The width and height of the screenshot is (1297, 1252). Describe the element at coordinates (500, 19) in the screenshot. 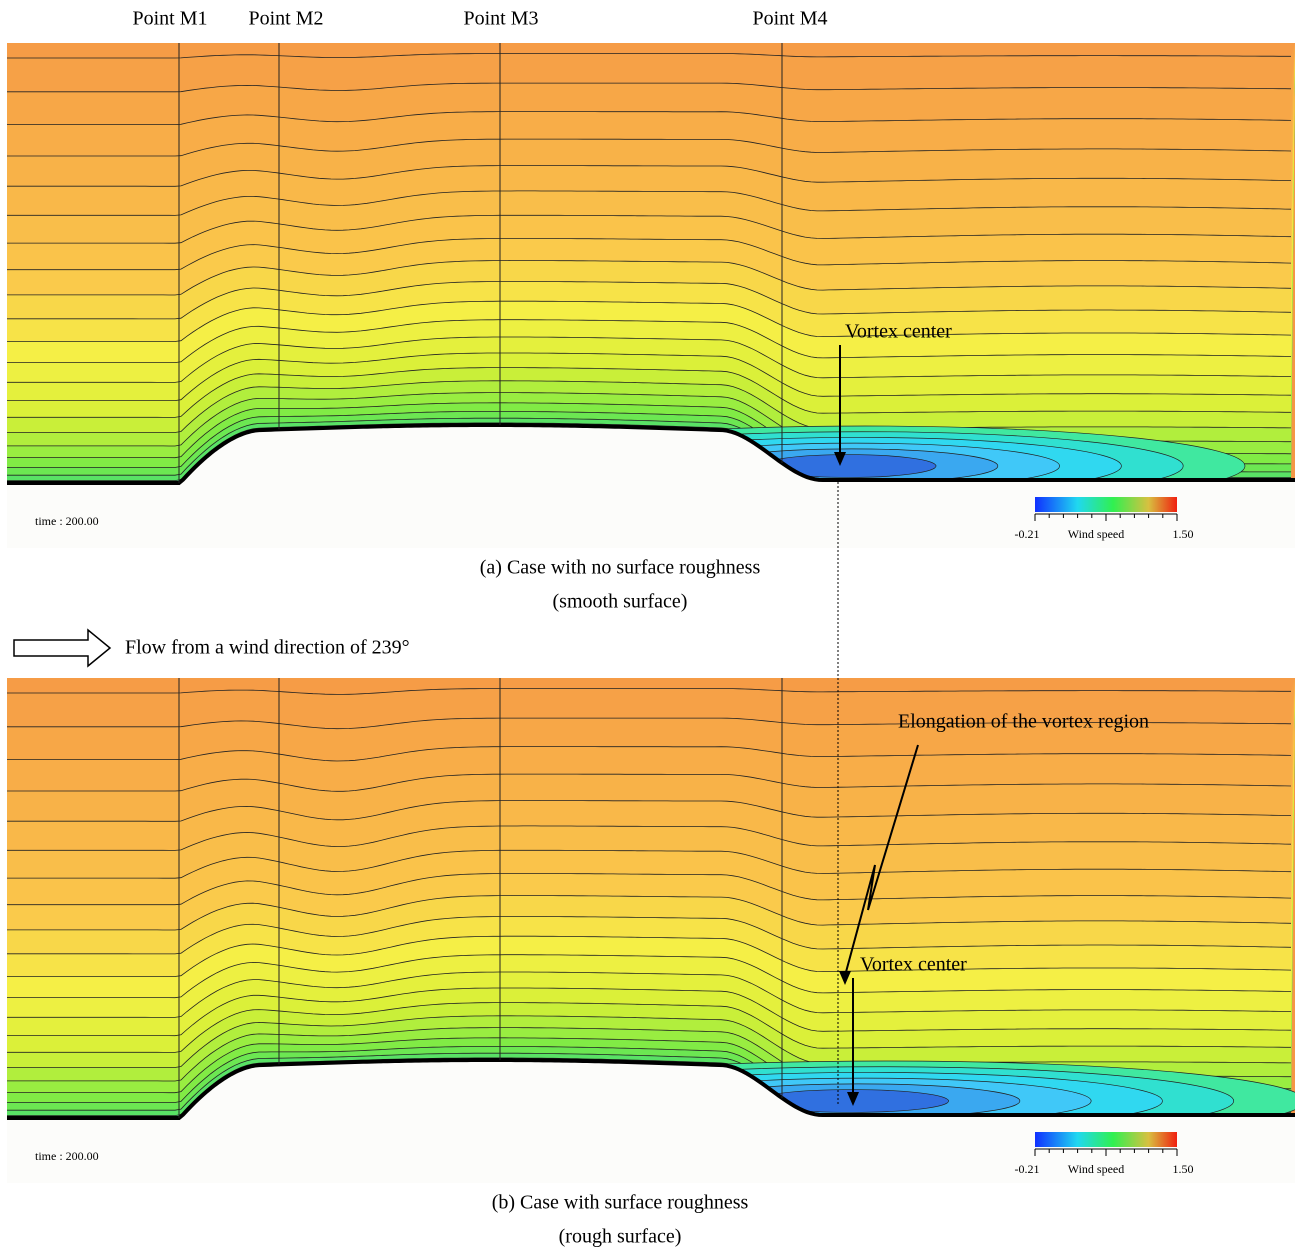

I see `point-label: Point M3` at that location.